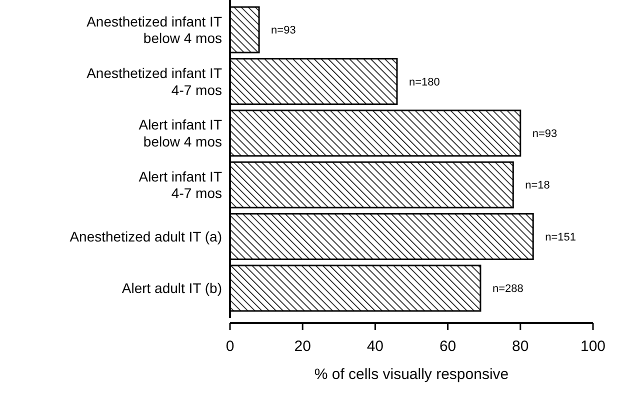 The image size is (638, 399). What do you see at coordinates (375, 346) in the screenshot?
I see `x-tick-label: 40` at bounding box center [375, 346].